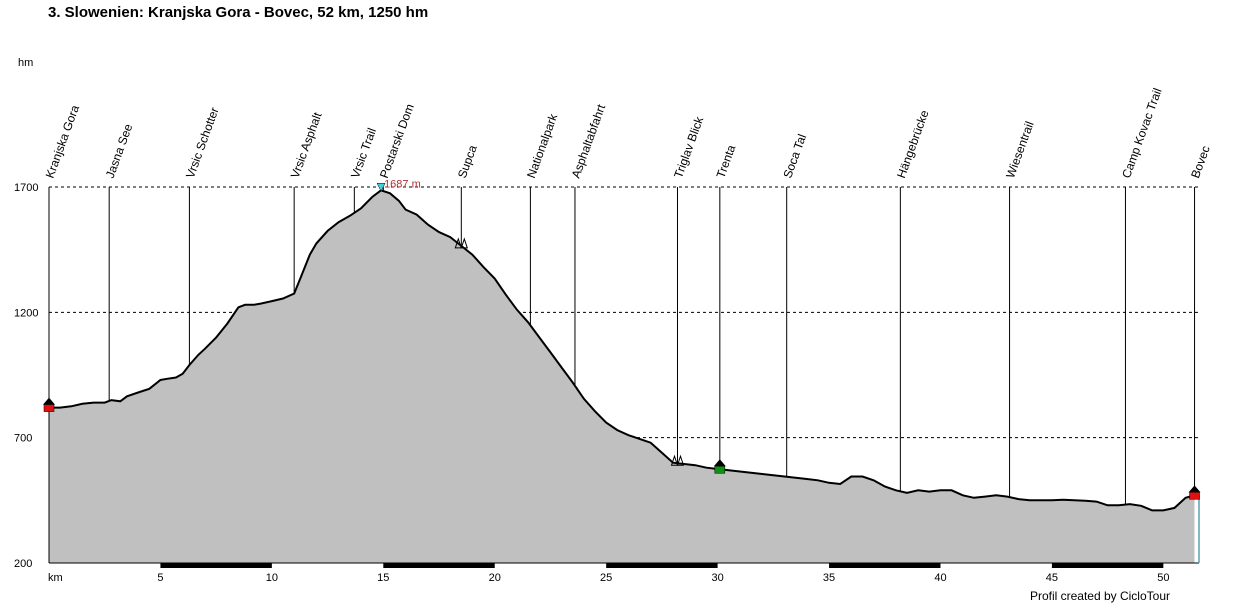  I want to click on summit-label: 1687 m, so click(402, 184).